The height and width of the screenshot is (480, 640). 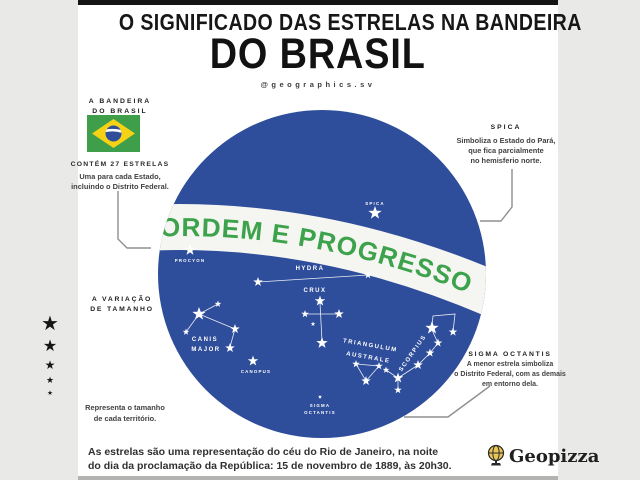 What do you see at coordinates (122, 304) in the screenshot?
I see `size-note-heading: A VARIAÇÃO DE TAMANHO` at bounding box center [122, 304].